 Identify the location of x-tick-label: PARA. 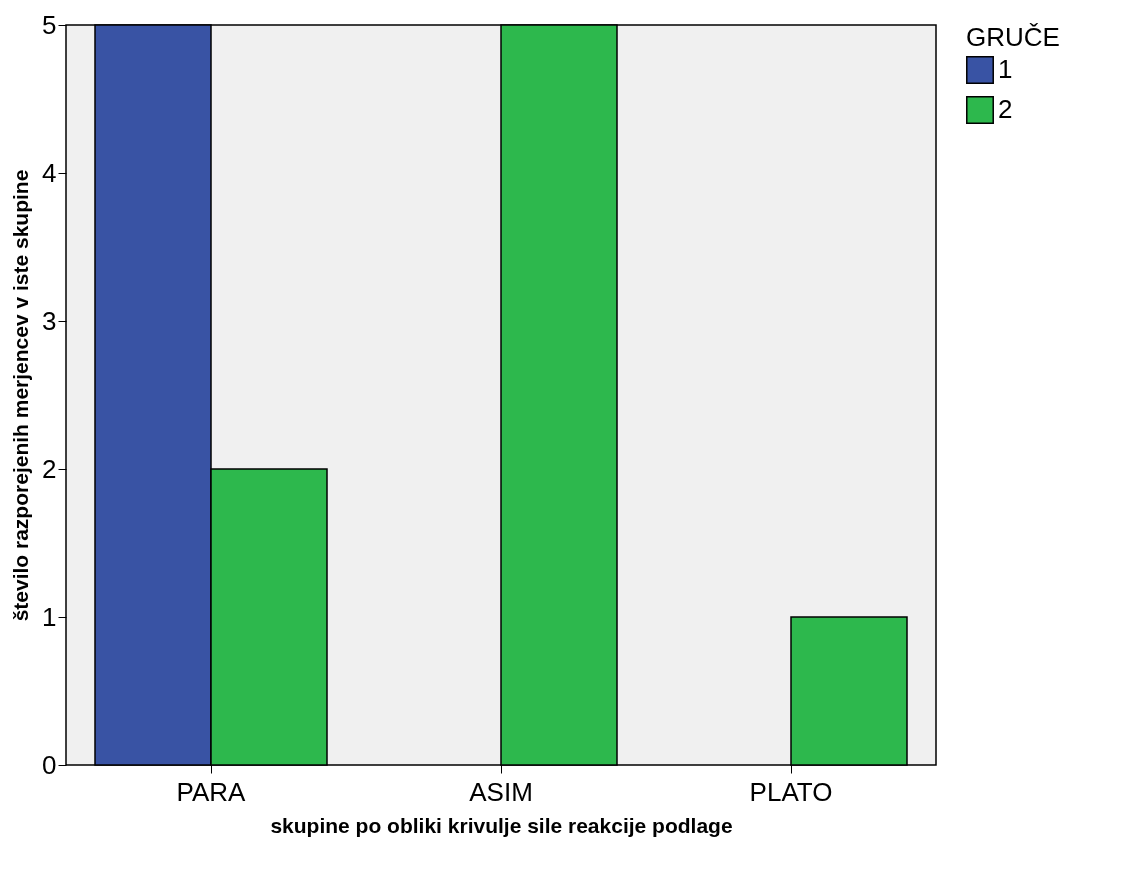
(211, 791).